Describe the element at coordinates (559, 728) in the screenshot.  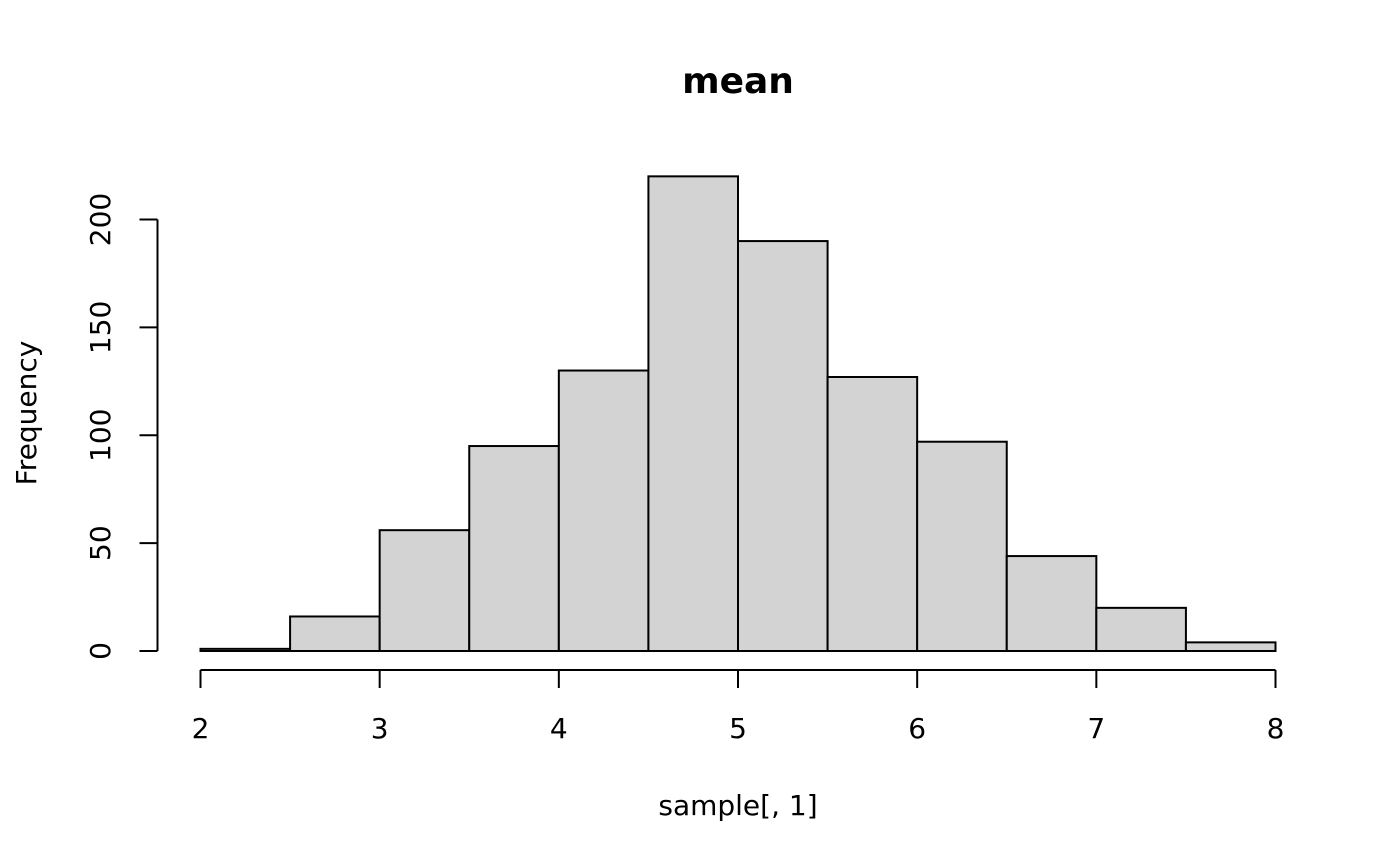
I see `x-tick-label: 4` at that location.